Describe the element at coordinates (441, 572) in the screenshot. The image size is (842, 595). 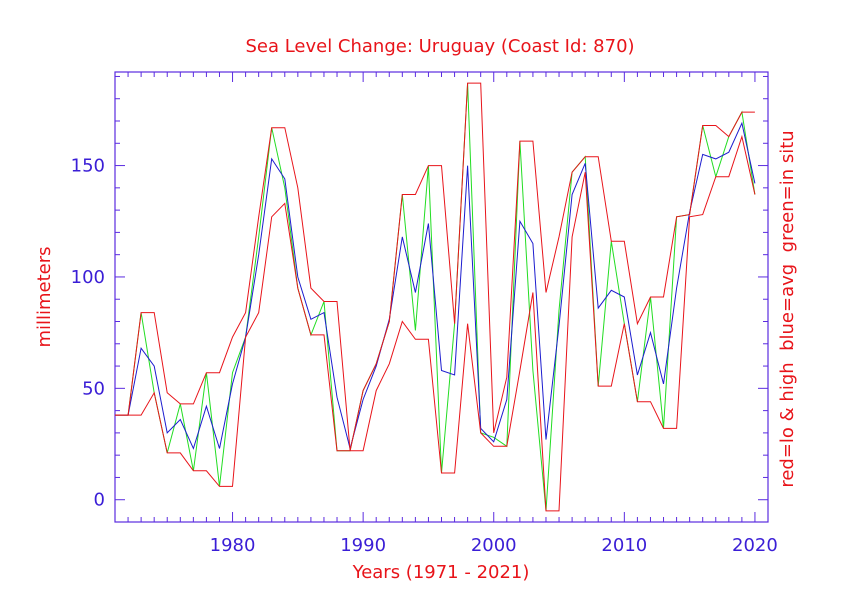
I see `x-axis-label: Years (1971 - 2021)` at that location.